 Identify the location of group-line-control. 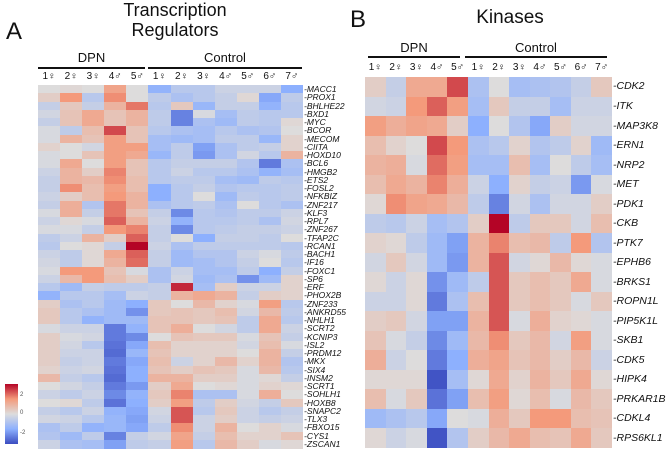
(225, 68).